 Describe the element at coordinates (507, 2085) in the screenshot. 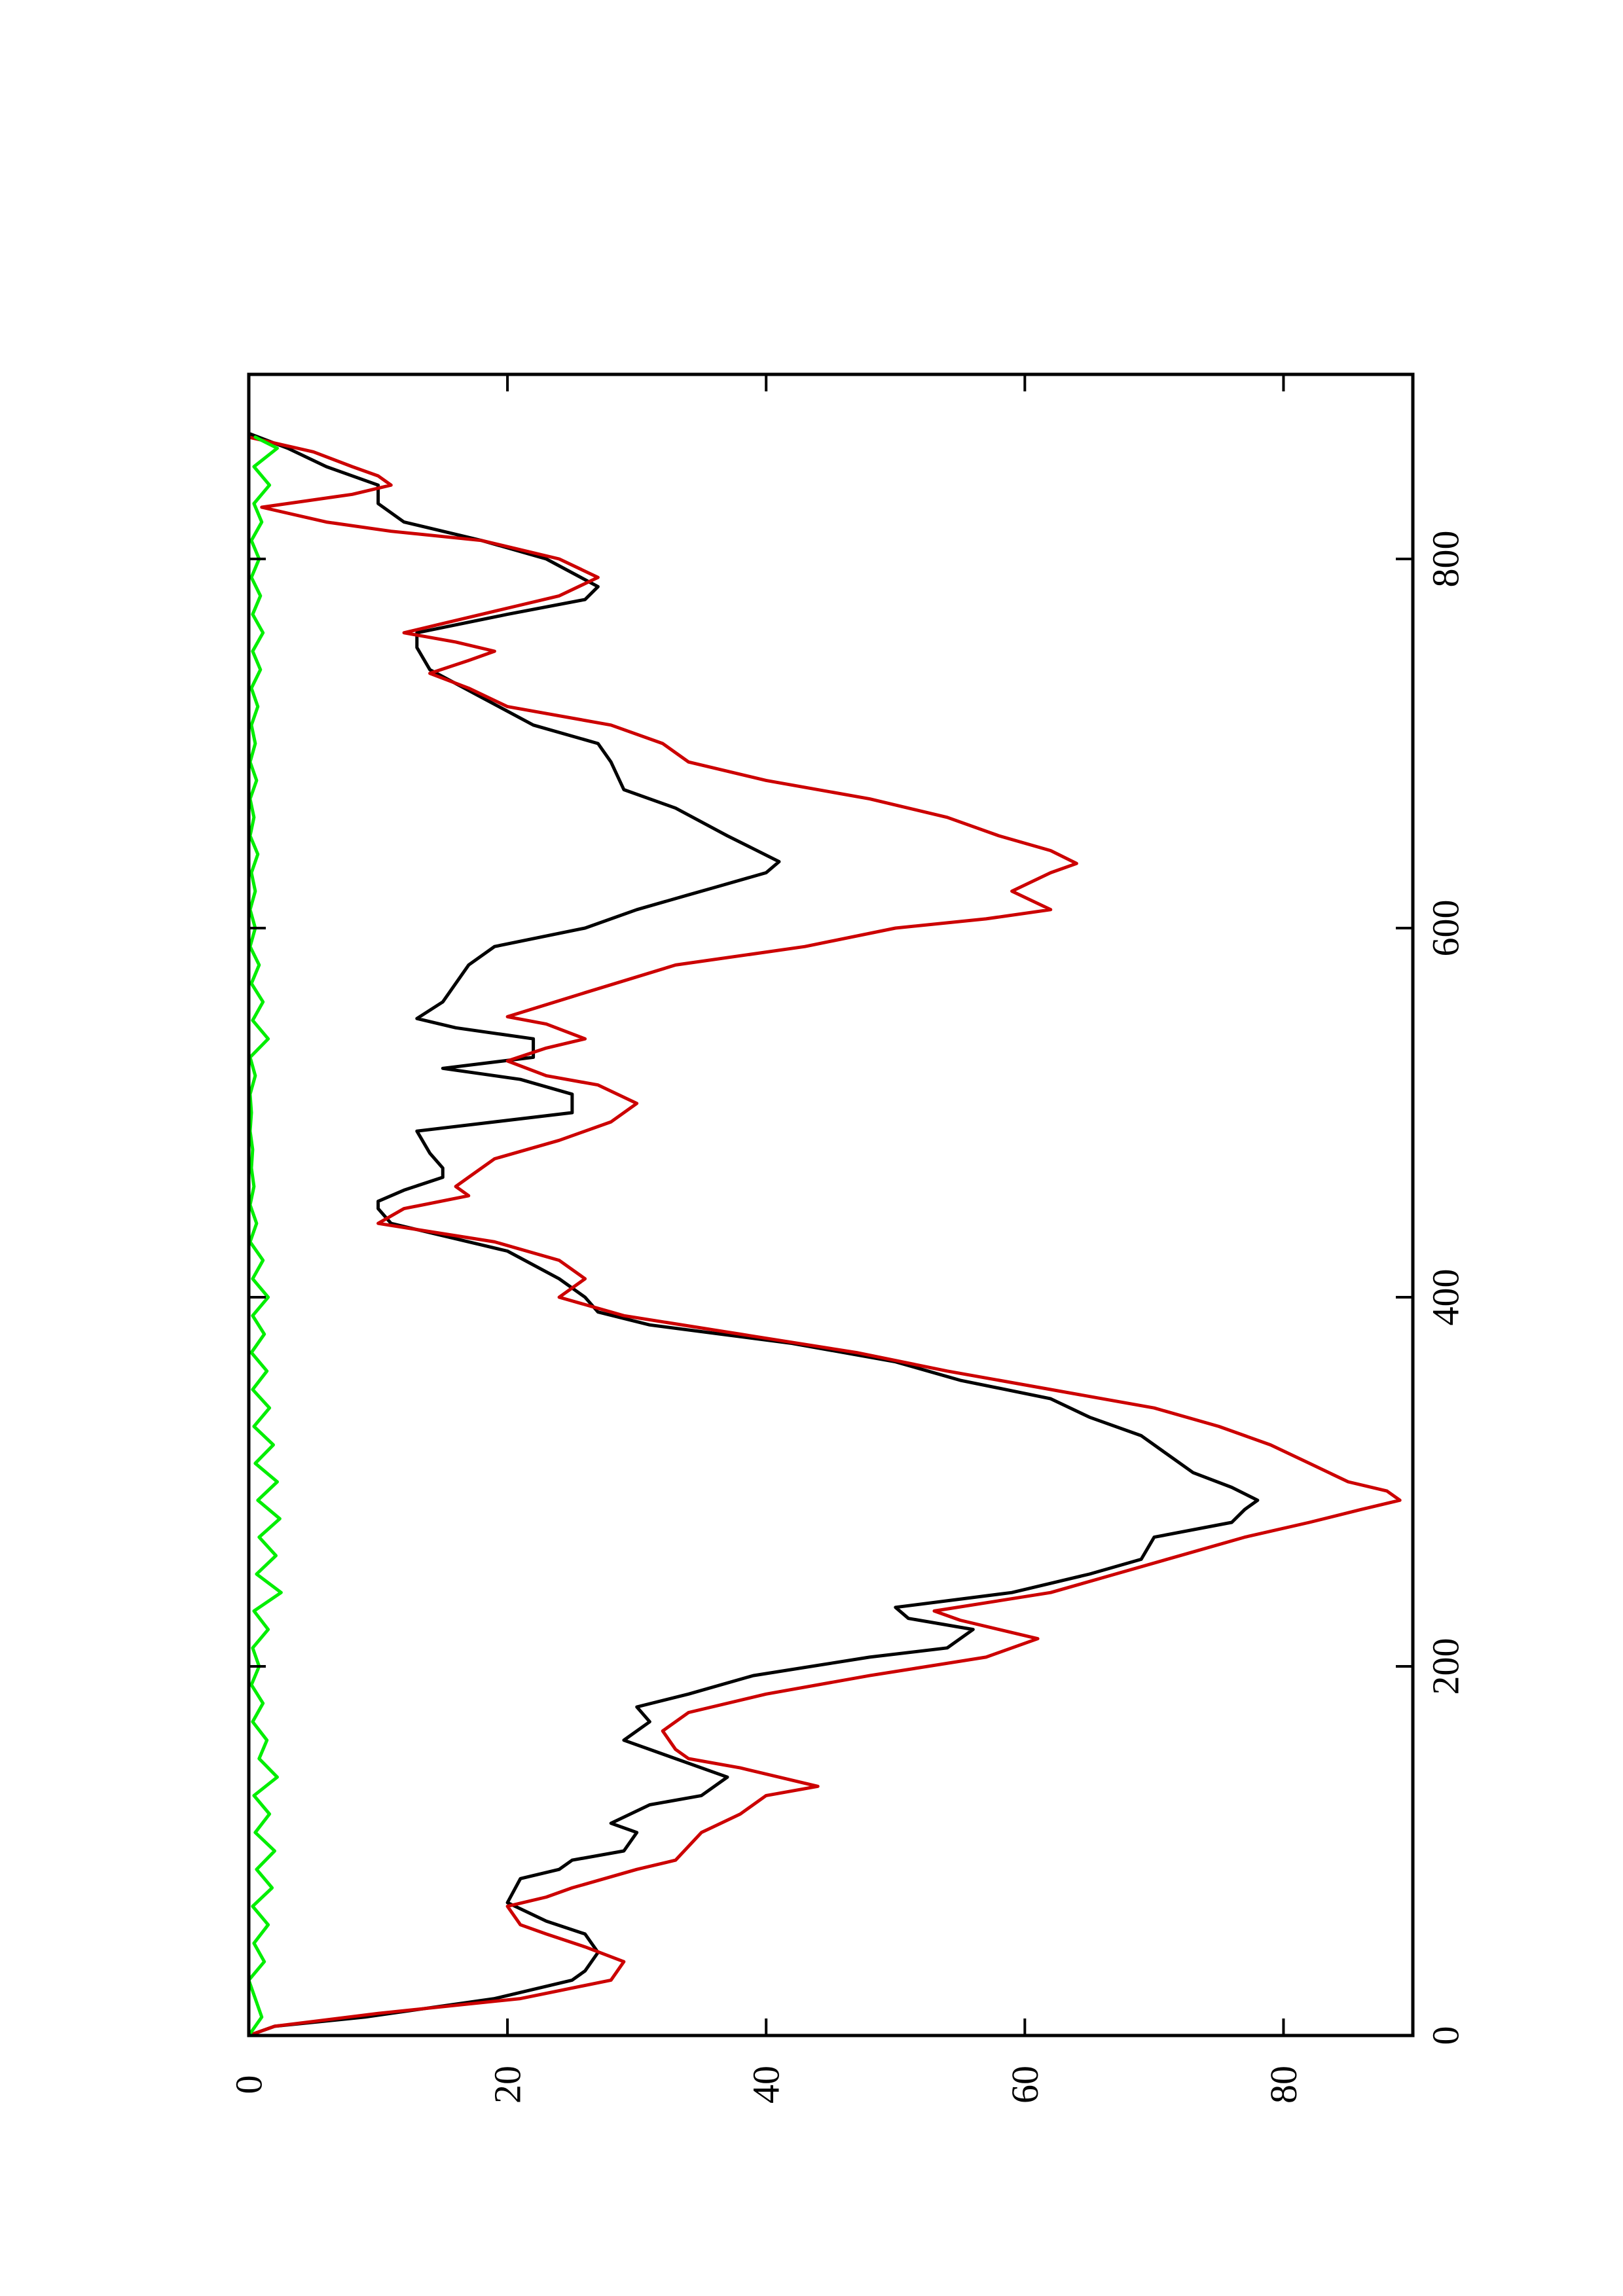

I see `y-tick-label: 20` at that location.